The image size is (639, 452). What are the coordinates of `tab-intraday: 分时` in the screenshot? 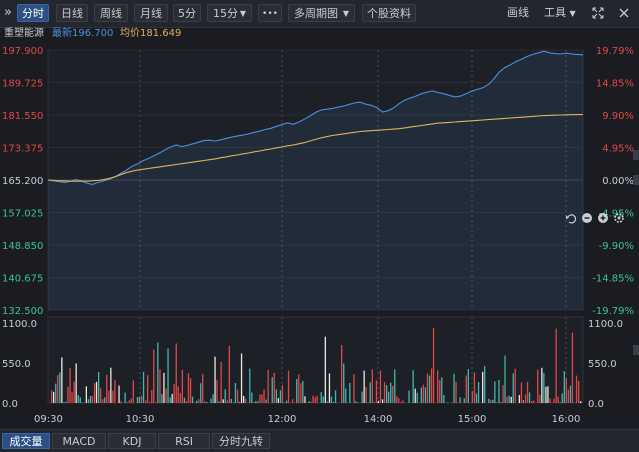 It's located at (33, 13).